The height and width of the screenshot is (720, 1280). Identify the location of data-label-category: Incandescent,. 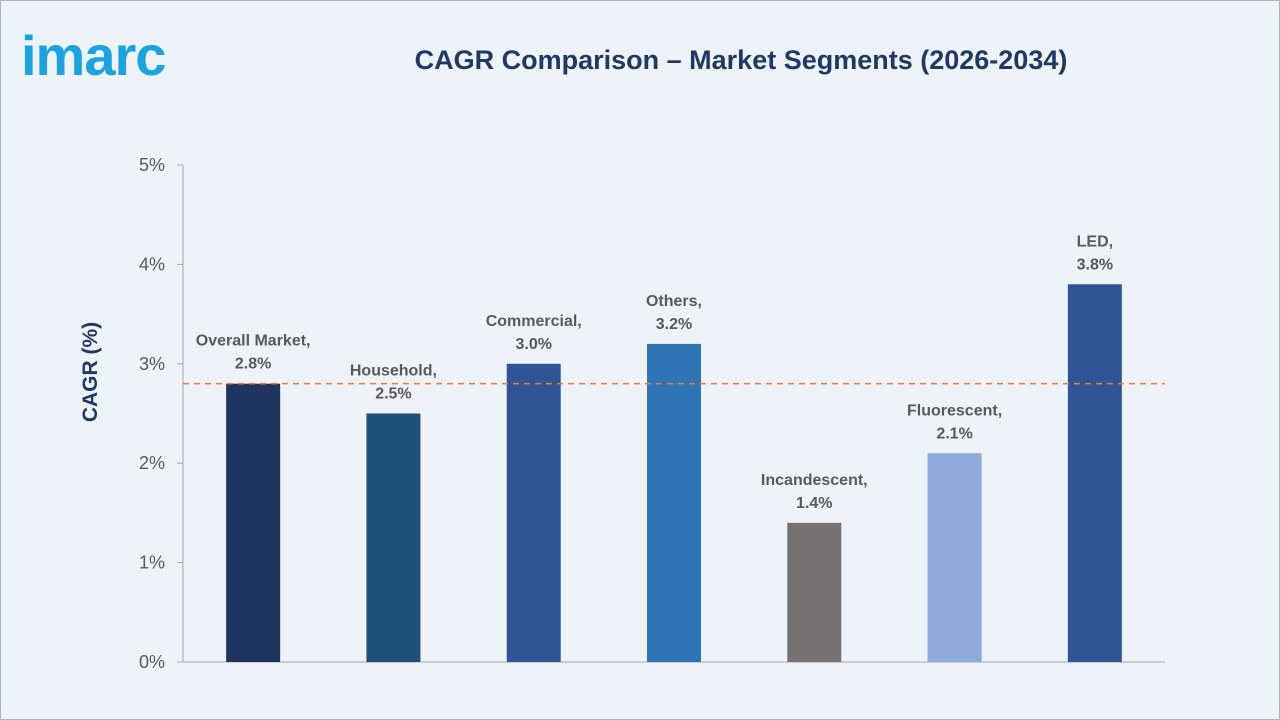
(814, 480).